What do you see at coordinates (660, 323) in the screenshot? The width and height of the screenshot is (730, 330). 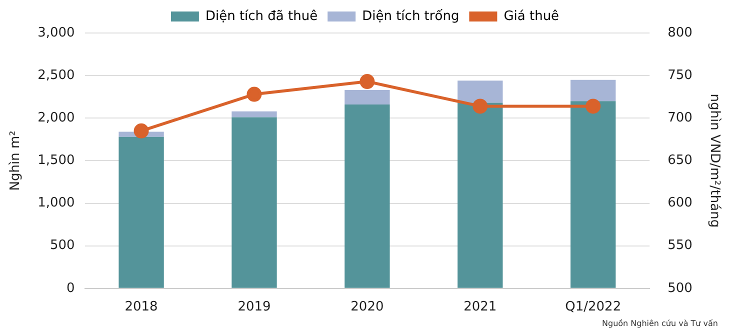 I see `text: Nguồn Nghiên cứu và Tư vấn` at bounding box center [660, 323].